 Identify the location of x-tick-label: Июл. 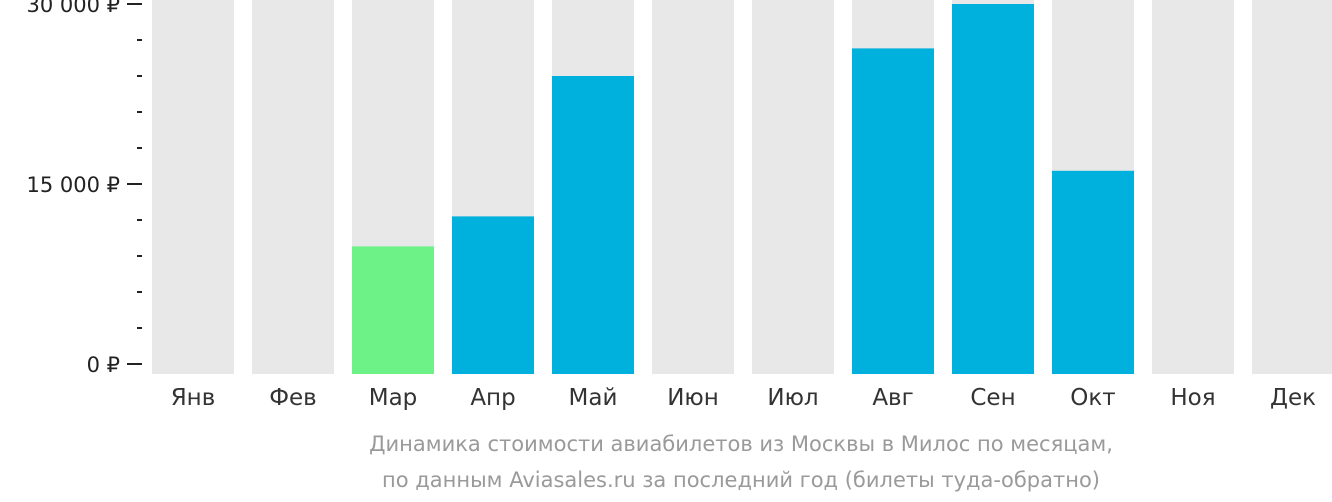
(792, 398).